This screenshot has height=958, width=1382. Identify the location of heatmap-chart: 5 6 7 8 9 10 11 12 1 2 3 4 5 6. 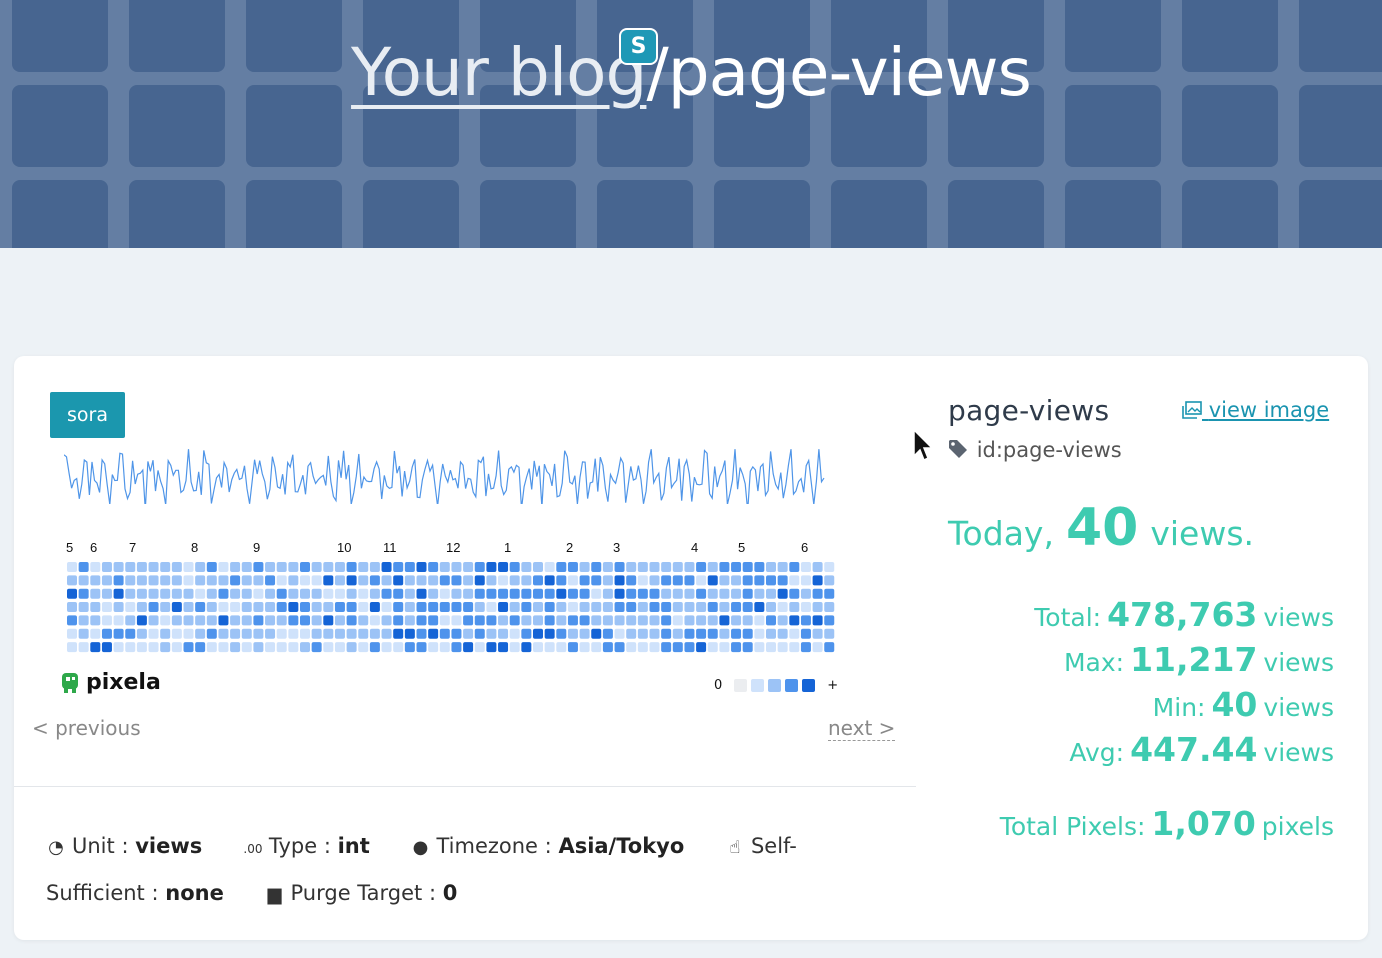
(450, 596).